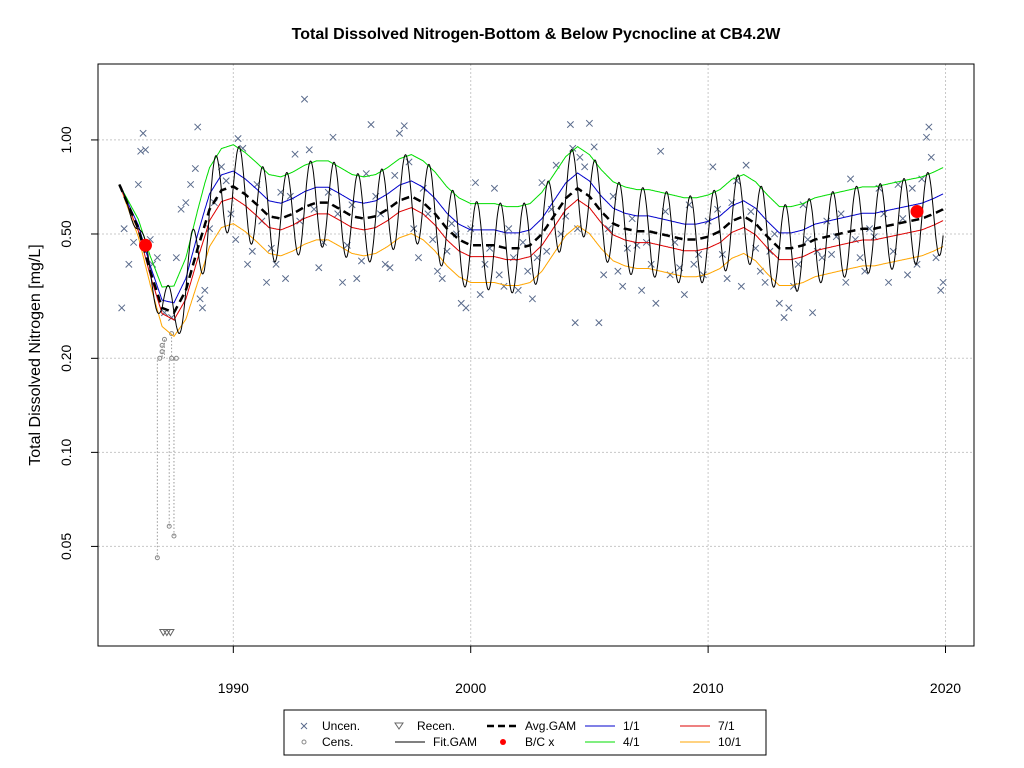  What do you see at coordinates (233, 688) in the screenshot?
I see `x-tick-label: 1990` at bounding box center [233, 688].